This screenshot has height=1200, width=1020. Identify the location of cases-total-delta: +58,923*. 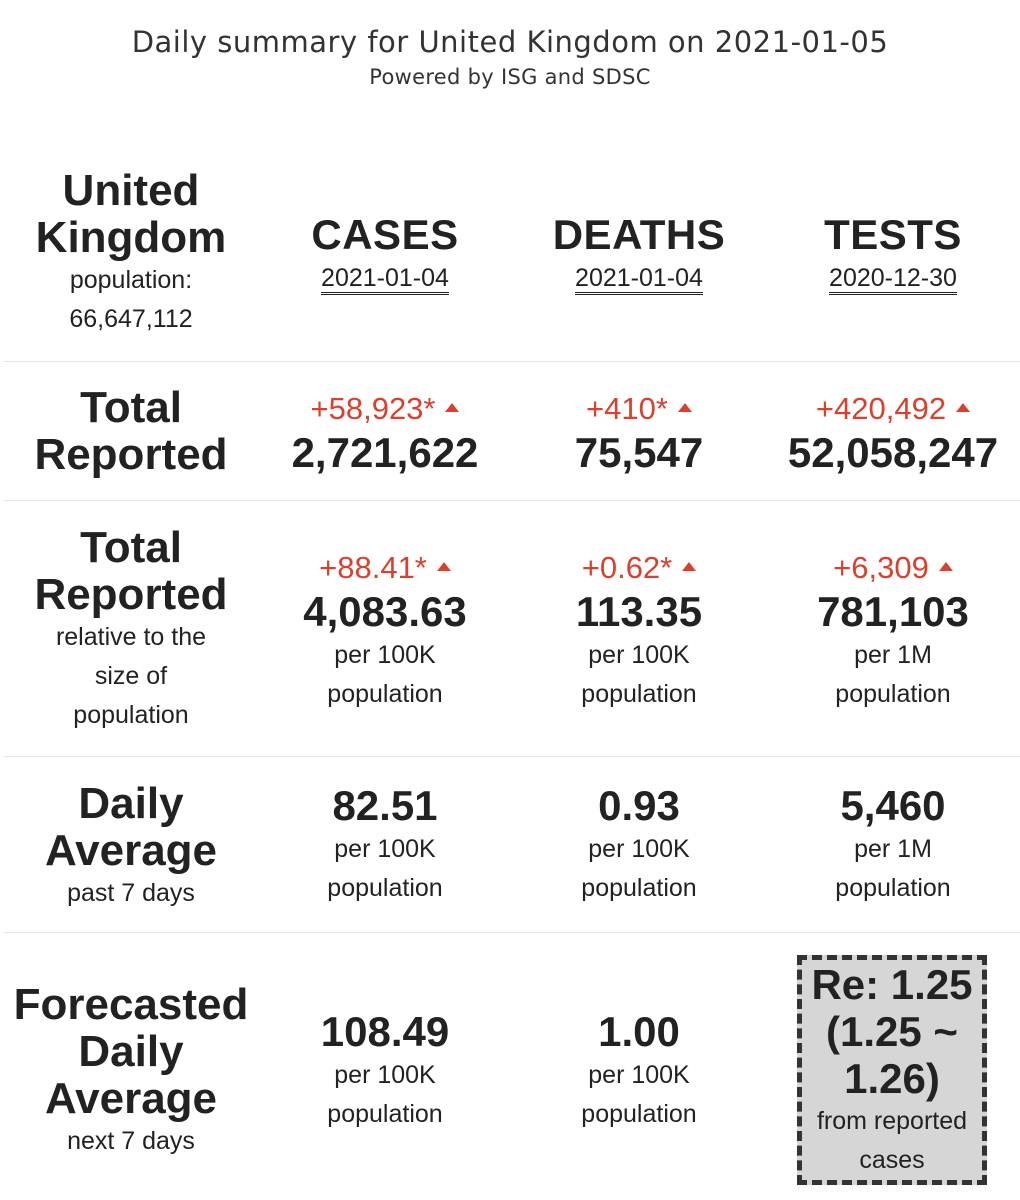
(385, 409).